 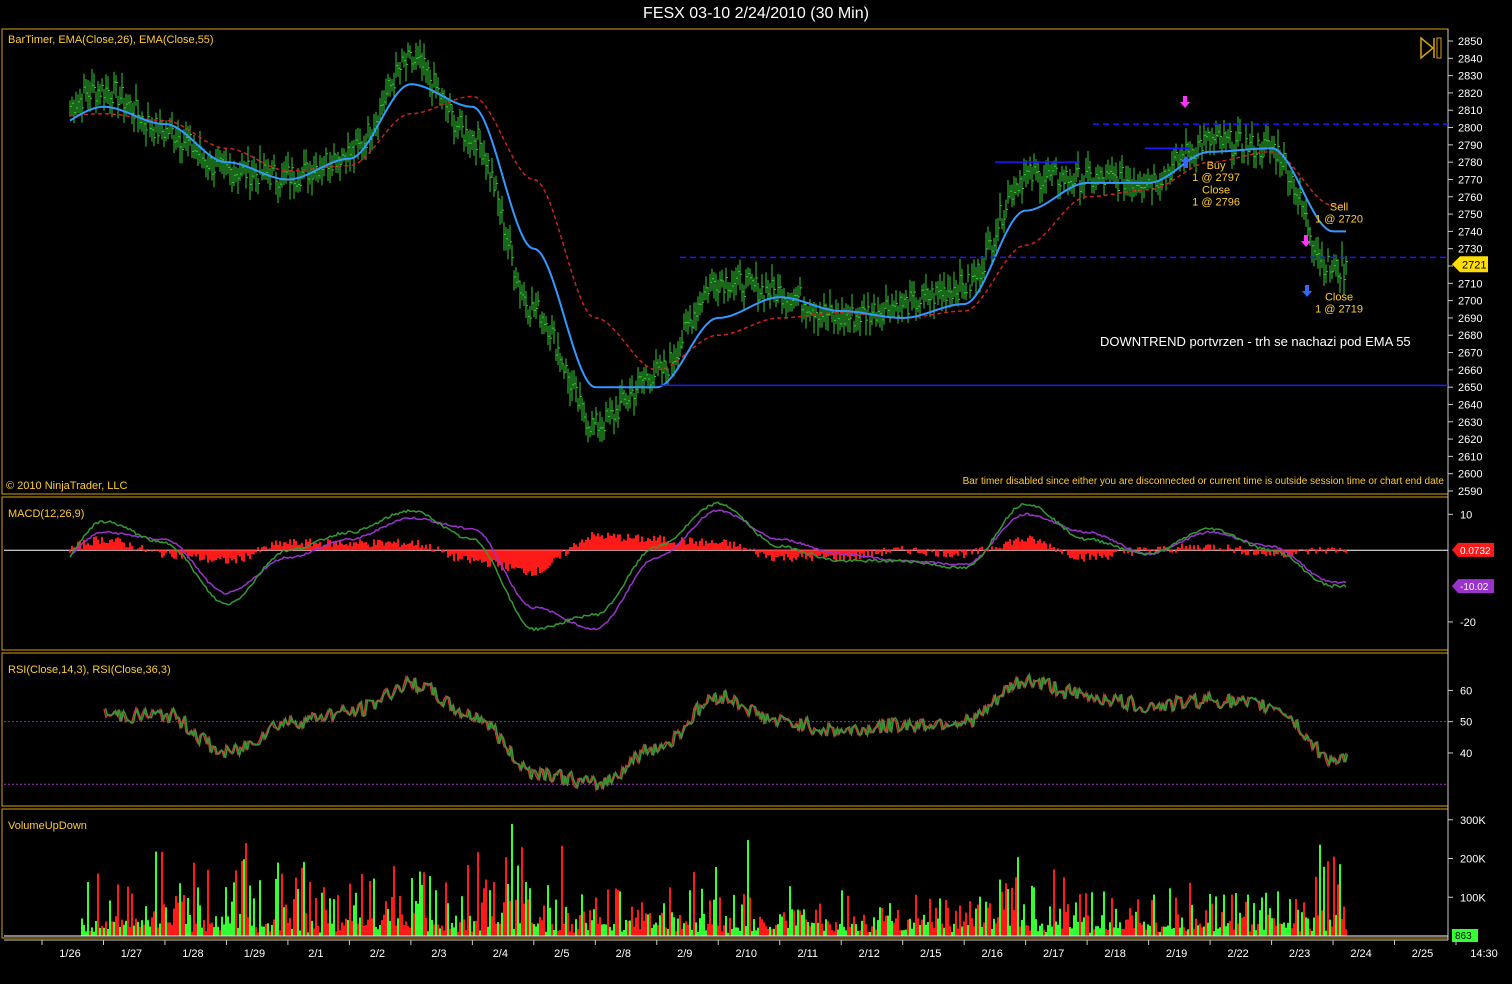 I want to click on trade-annotation: 1 @ 2796, so click(x=1216, y=202).